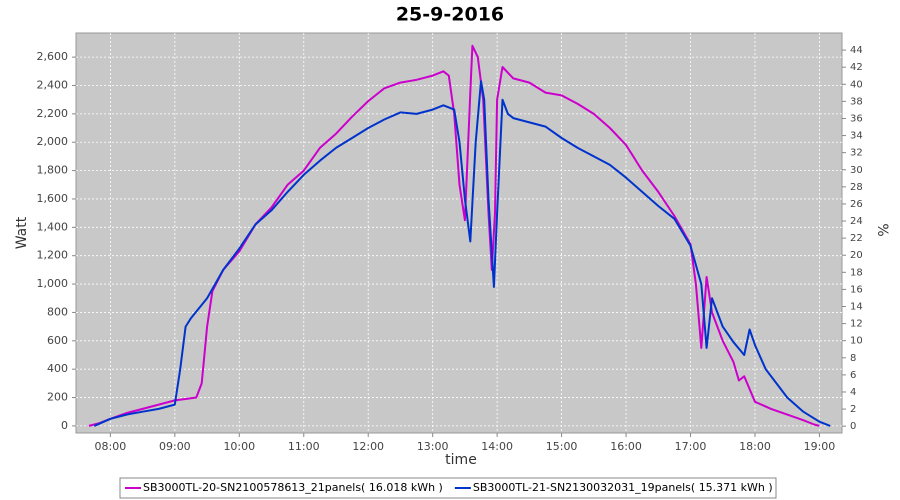 This screenshot has width=900, height=500. I want to click on y2-tick-label: 42, so click(856, 67).